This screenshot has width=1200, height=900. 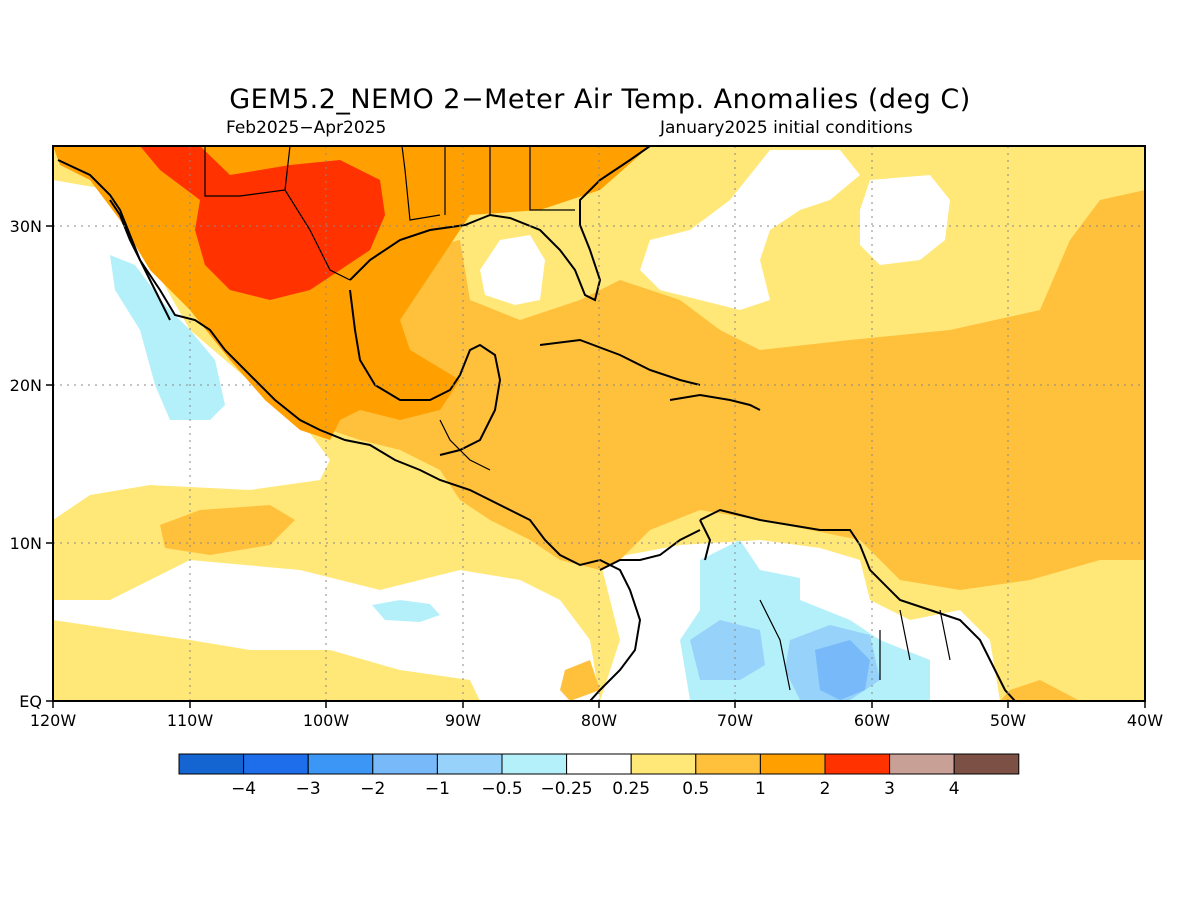 What do you see at coordinates (243, 789) in the screenshot?
I see `colorbar-label: −4` at bounding box center [243, 789].